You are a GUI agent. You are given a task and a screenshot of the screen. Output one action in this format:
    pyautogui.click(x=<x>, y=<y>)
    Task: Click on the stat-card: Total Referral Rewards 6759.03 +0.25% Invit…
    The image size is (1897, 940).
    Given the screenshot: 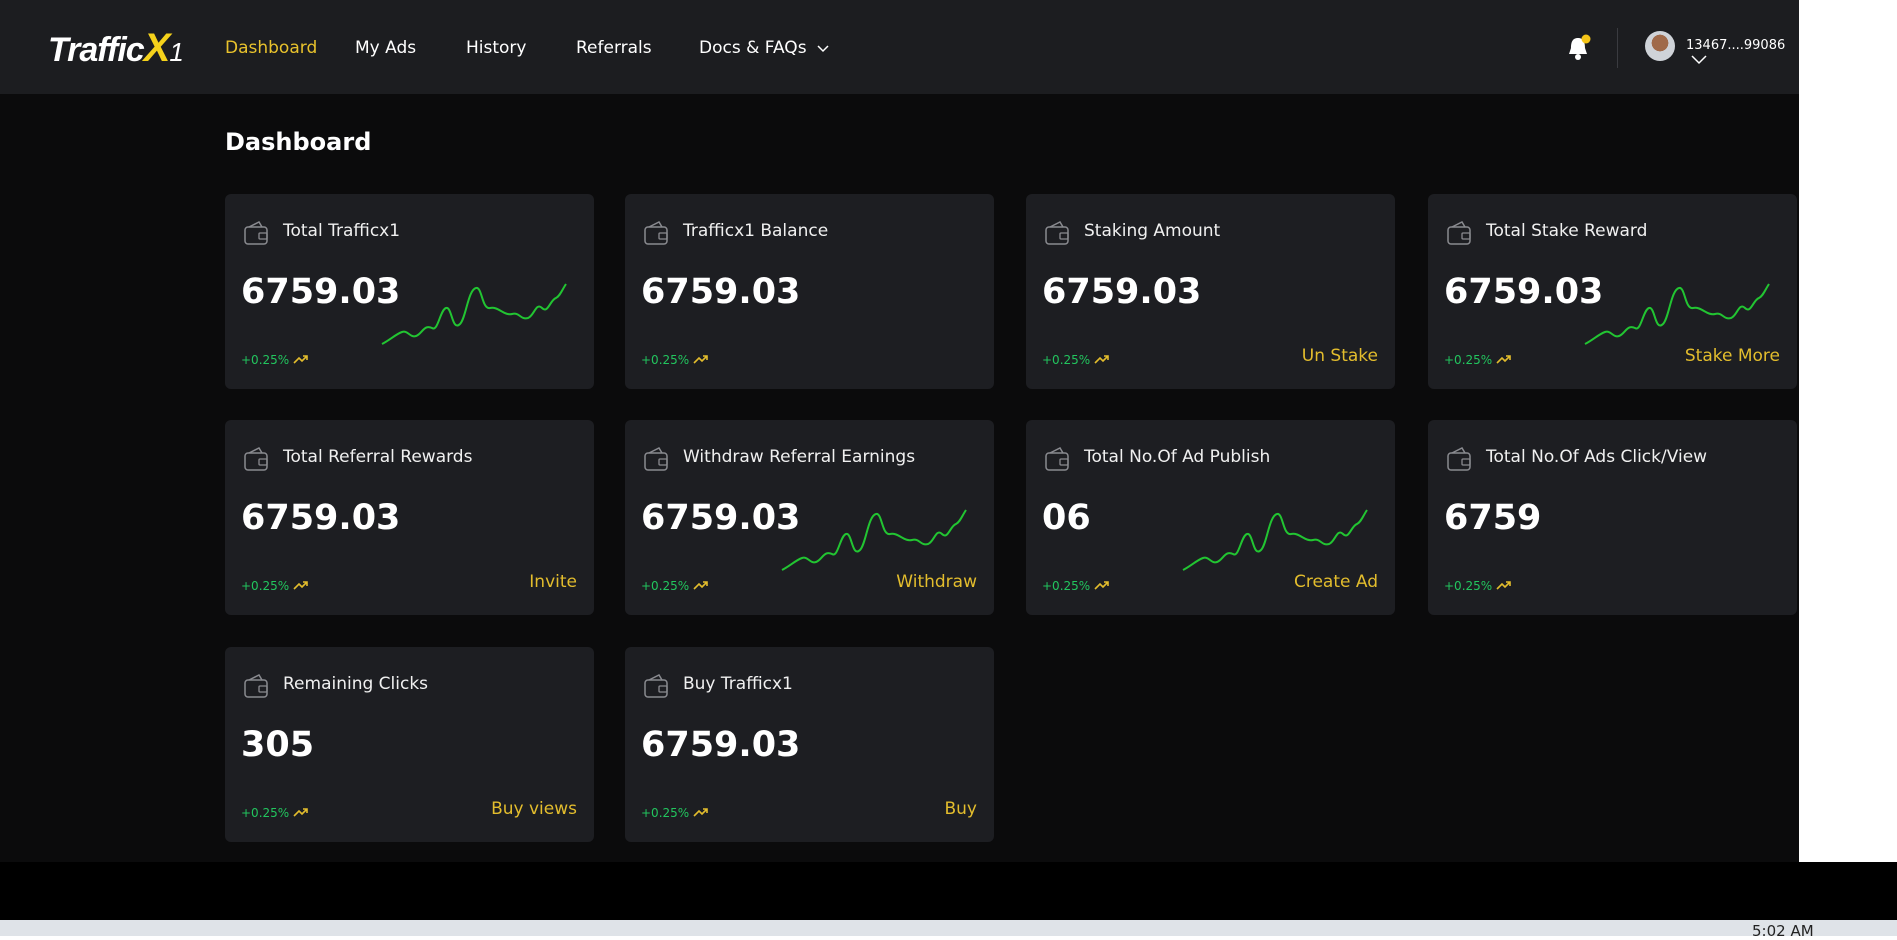 What is the action you would take?
    pyautogui.click(x=409, y=517)
    